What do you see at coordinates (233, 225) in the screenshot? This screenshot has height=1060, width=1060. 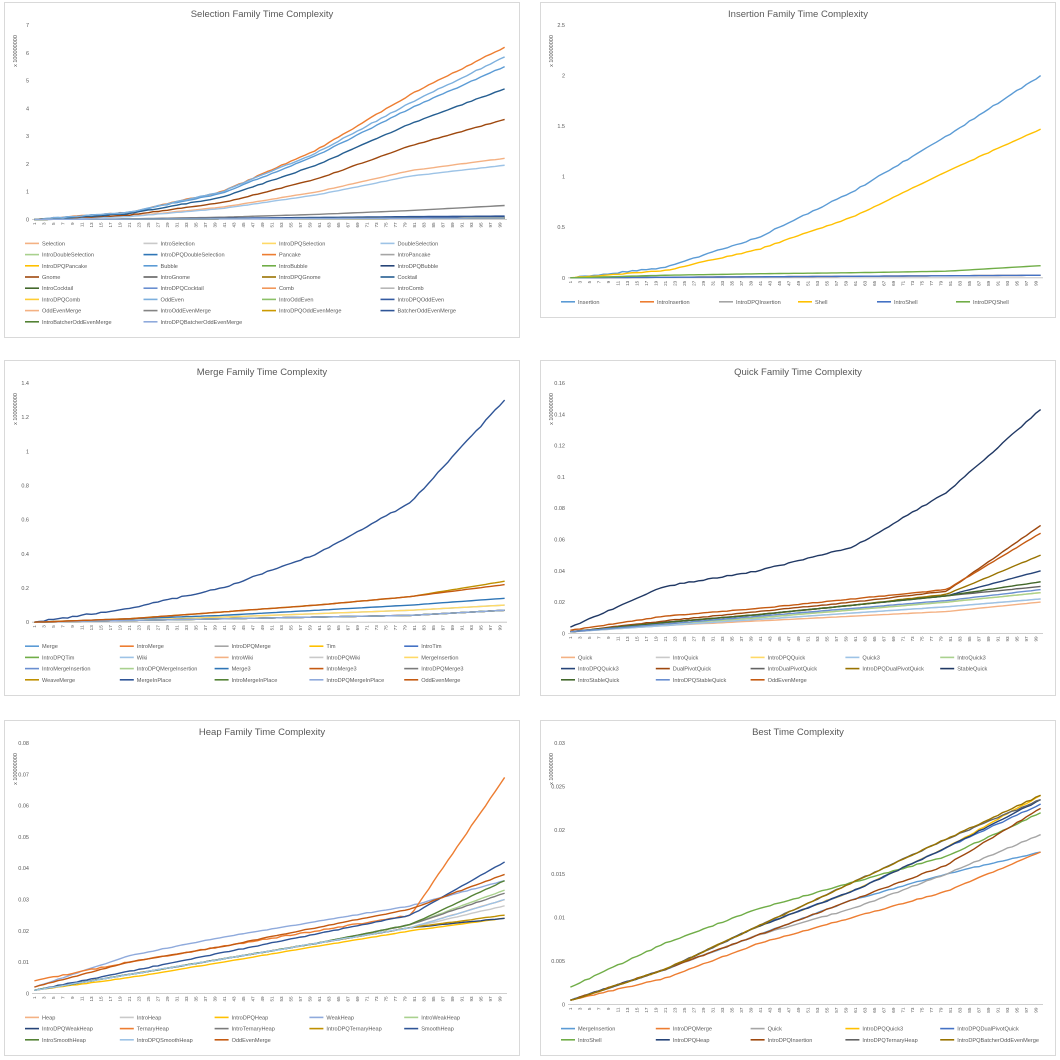 I see `x-tick-label: 43` at bounding box center [233, 225].